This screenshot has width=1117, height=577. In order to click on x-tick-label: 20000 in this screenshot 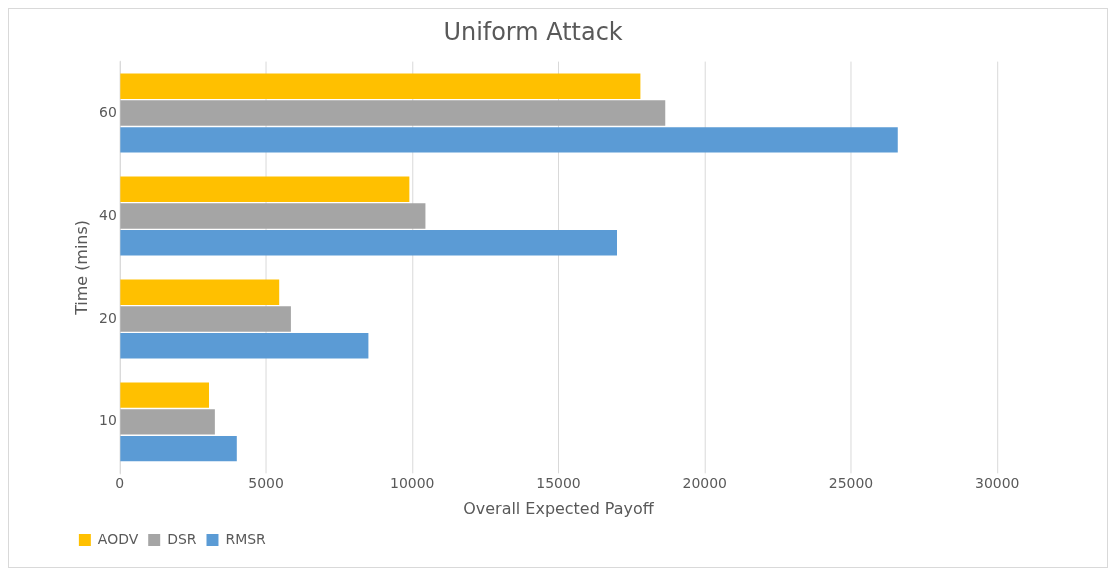, I will do `click(704, 483)`.